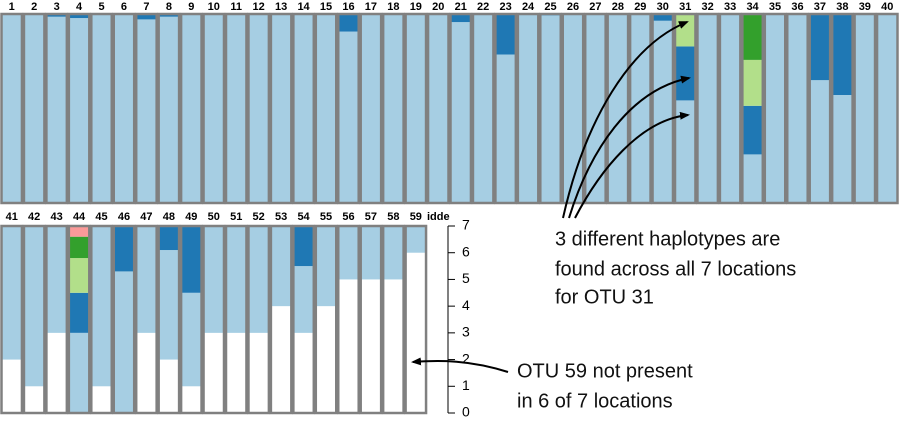  Describe the element at coordinates (550, 7) in the screenshot. I see `category-label: 25` at that location.